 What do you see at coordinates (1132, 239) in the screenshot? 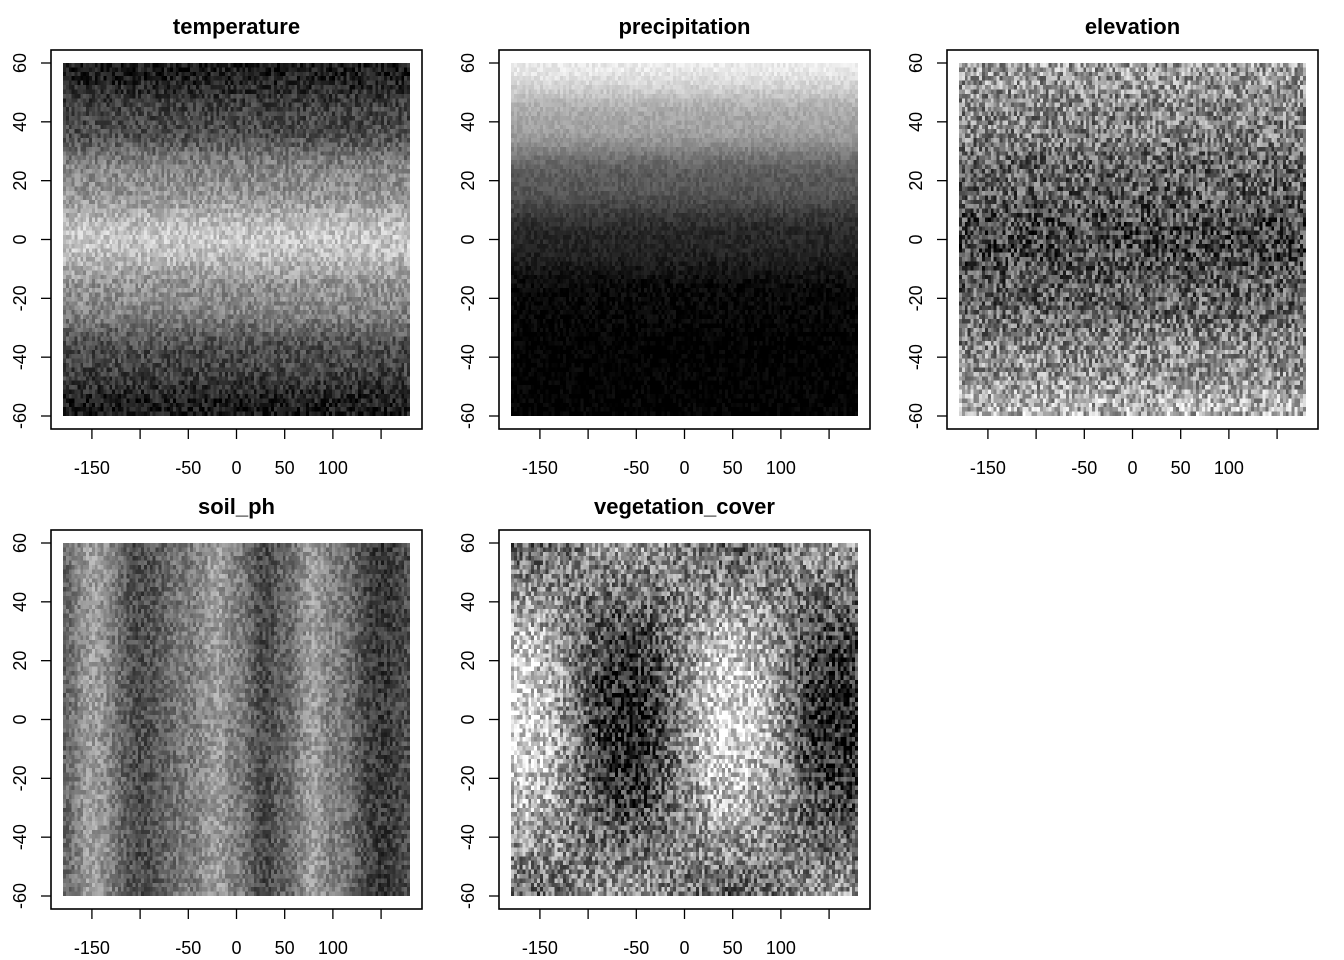
I see `raster-elevation` at bounding box center [1132, 239].